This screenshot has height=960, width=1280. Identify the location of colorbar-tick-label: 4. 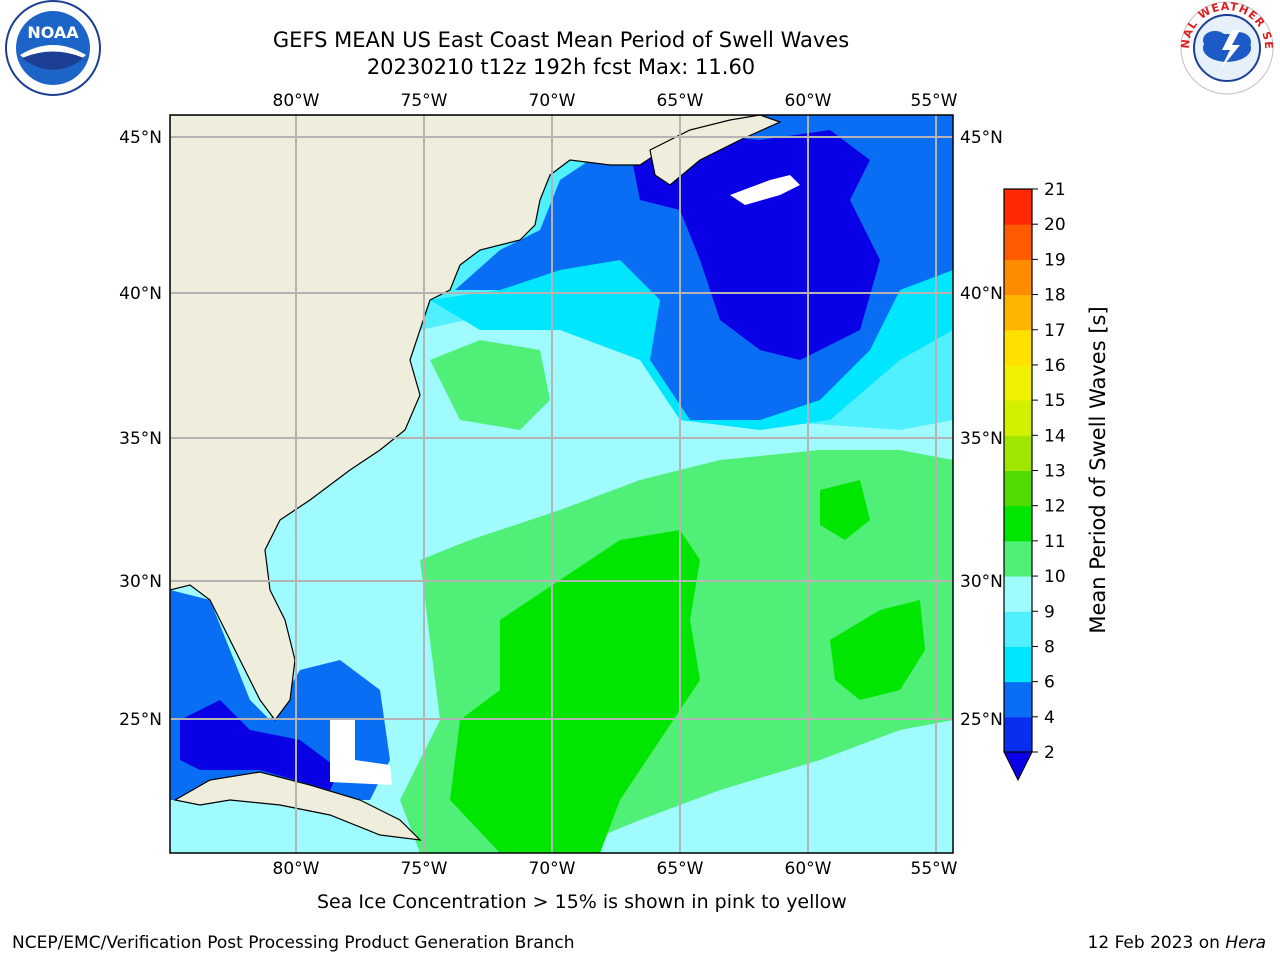
(1049, 718).